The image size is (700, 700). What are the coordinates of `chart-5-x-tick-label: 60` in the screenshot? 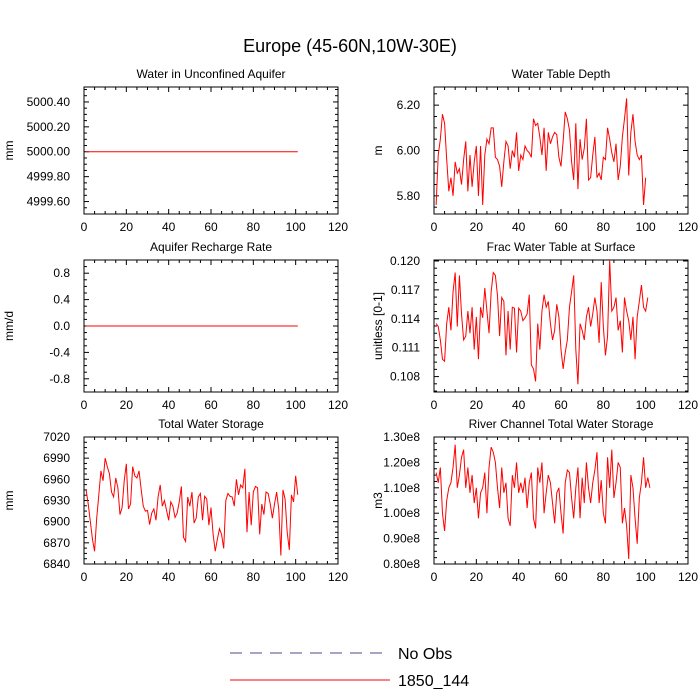 It's located at (211, 577).